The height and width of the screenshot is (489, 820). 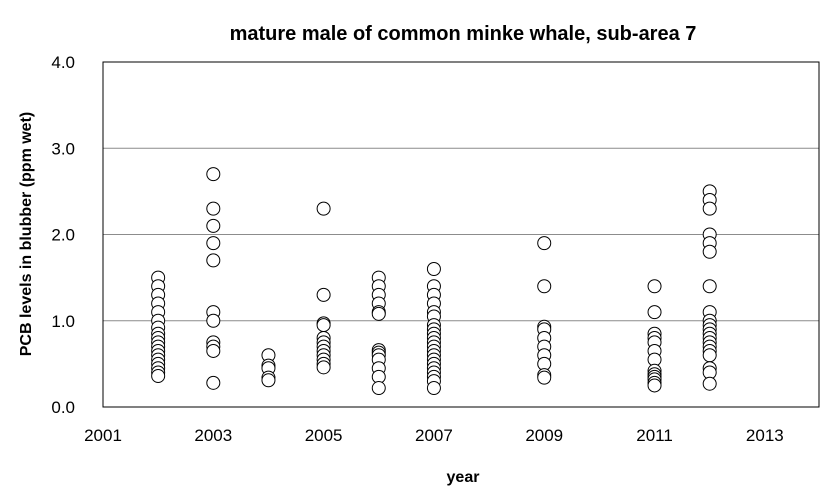 What do you see at coordinates (26, 234) in the screenshot?
I see `y-axis-title: PCB levels in blubber (ppm wet)` at bounding box center [26, 234].